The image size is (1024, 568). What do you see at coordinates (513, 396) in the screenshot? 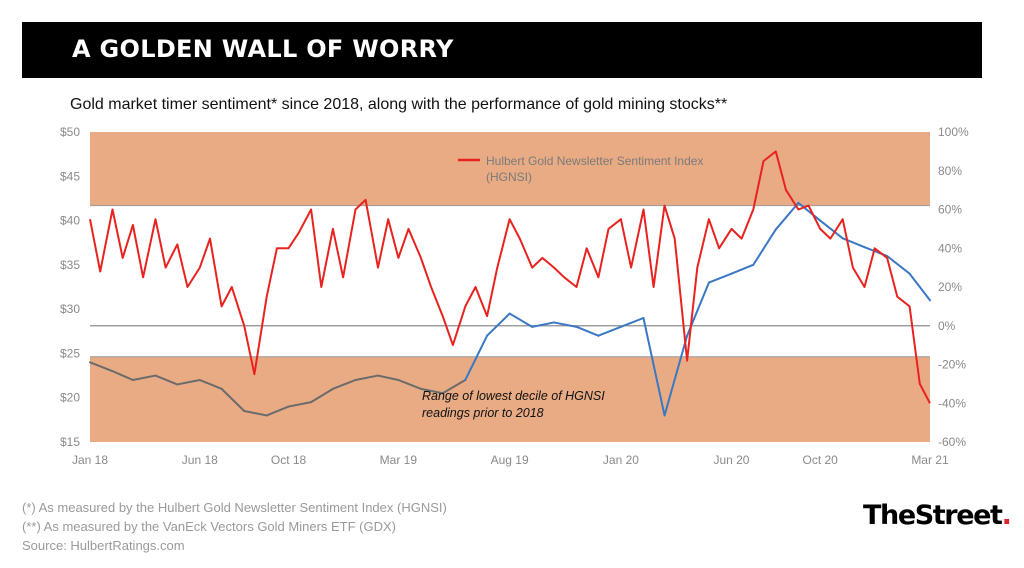
I see `lower-band-annotation: Range of lowest decile of HGNSI` at bounding box center [513, 396].